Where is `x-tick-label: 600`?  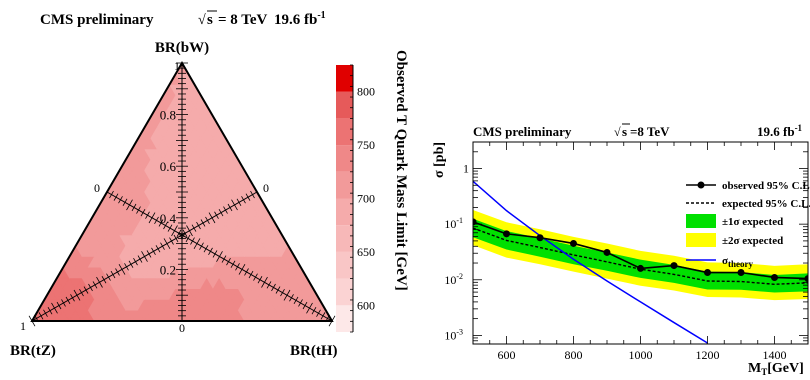 x-tick-label: 600 is located at coordinates (507, 355).